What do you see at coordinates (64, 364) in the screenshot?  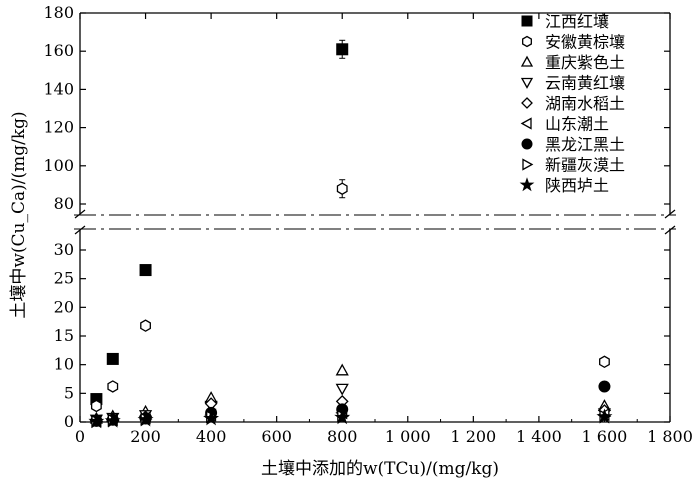 I see `y-tick-label: 10` at bounding box center [64, 364].